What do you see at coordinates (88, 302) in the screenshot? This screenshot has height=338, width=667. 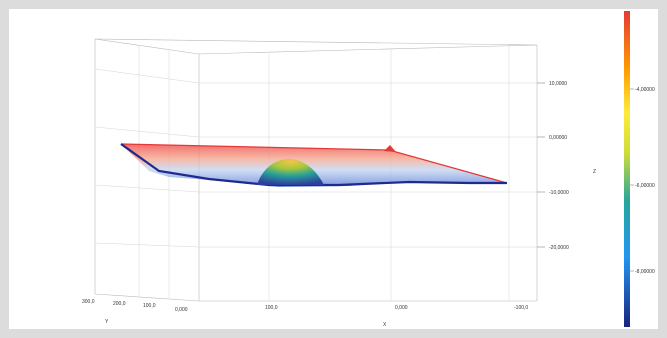 I see `y-tick-label: 300,0` at bounding box center [88, 302].